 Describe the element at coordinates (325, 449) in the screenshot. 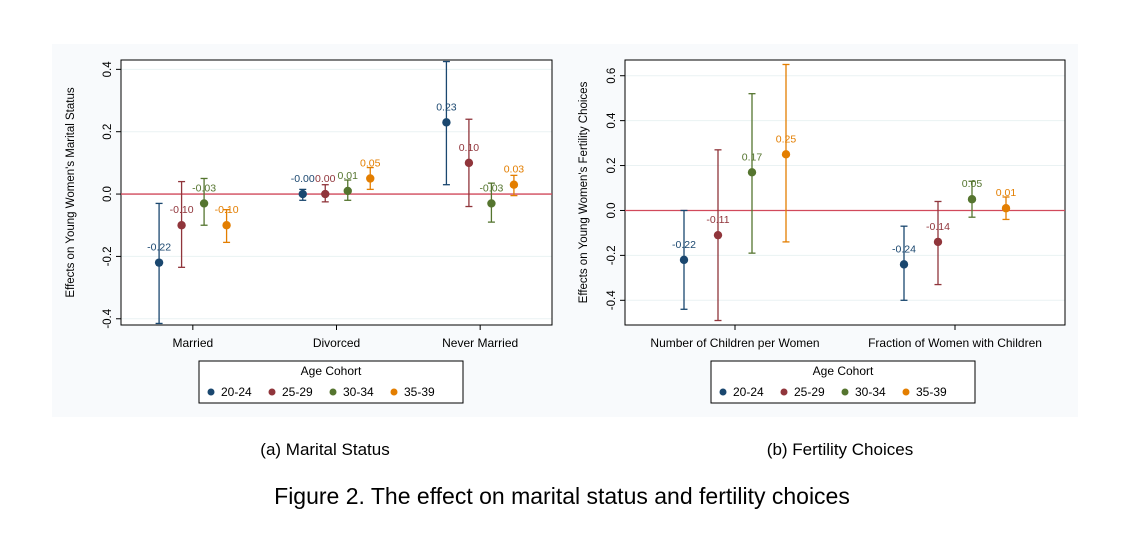

I see `caption-marital-status: (a) Marital Status` at that location.